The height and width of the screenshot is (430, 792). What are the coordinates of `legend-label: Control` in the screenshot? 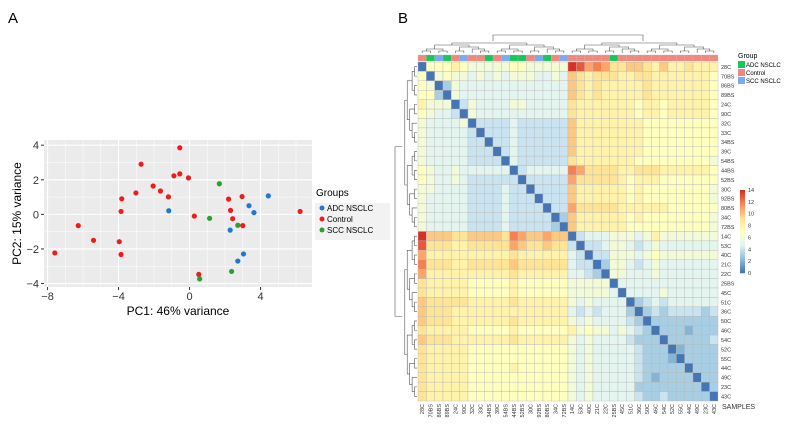 It's located at (340, 219).